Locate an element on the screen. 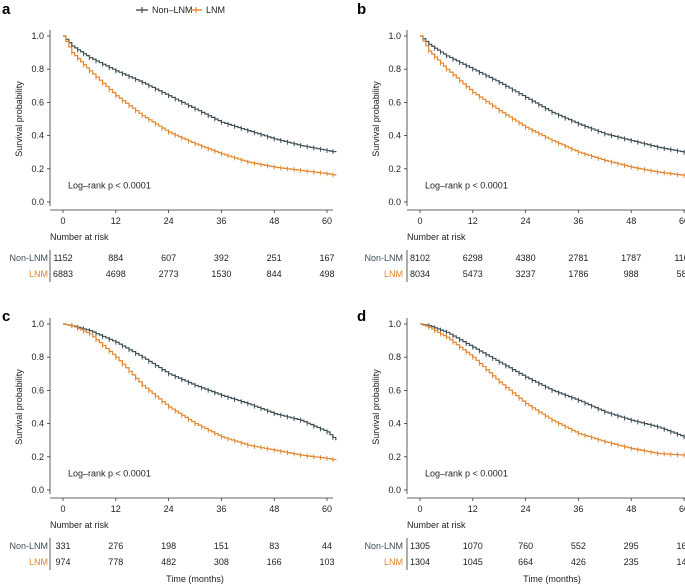 This screenshot has height=587, width=685. risk-value: 582 is located at coordinates (680, 274).